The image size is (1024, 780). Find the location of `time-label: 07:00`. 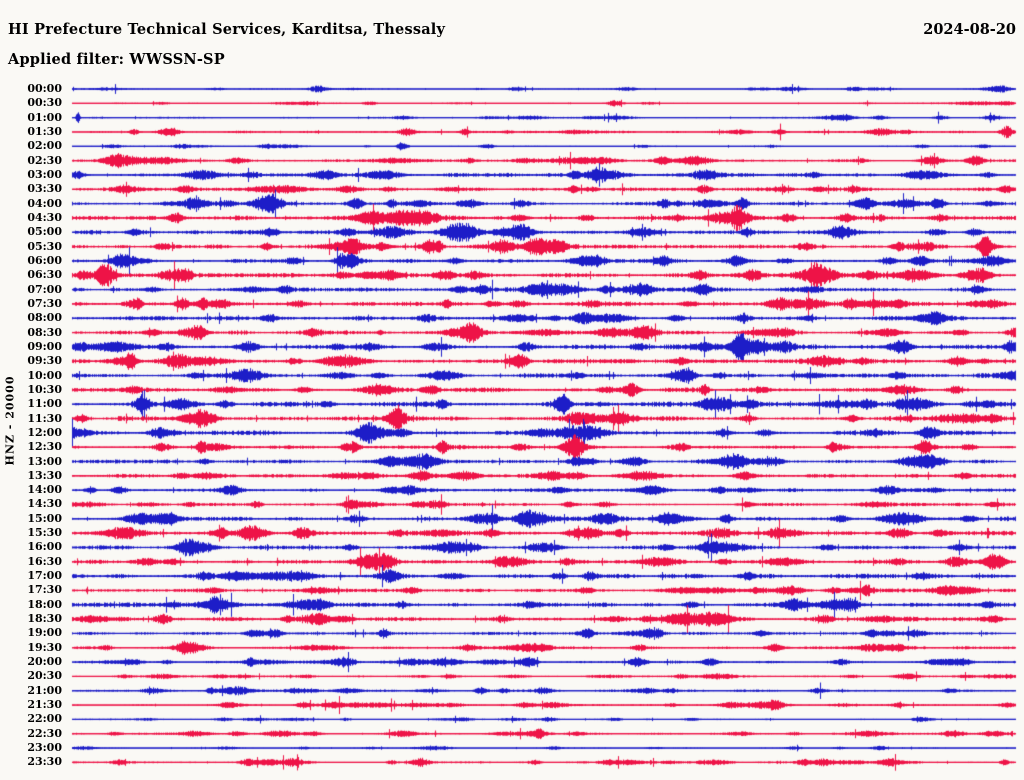

time-label: 07:00 is located at coordinates (44, 289).